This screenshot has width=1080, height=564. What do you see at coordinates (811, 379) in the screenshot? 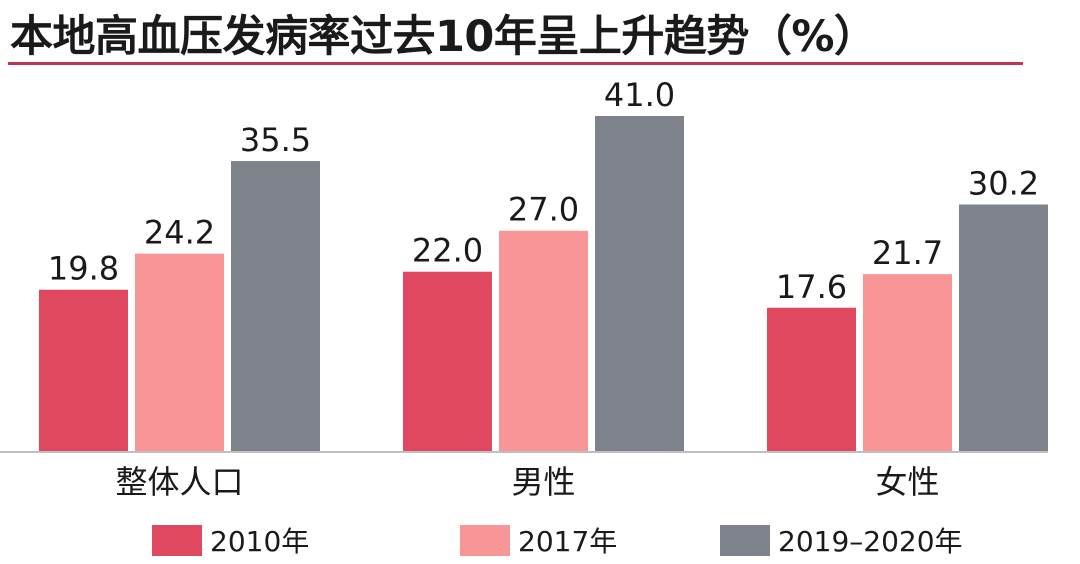
I see `bar-female-2010` at bounding box center [811, 379].